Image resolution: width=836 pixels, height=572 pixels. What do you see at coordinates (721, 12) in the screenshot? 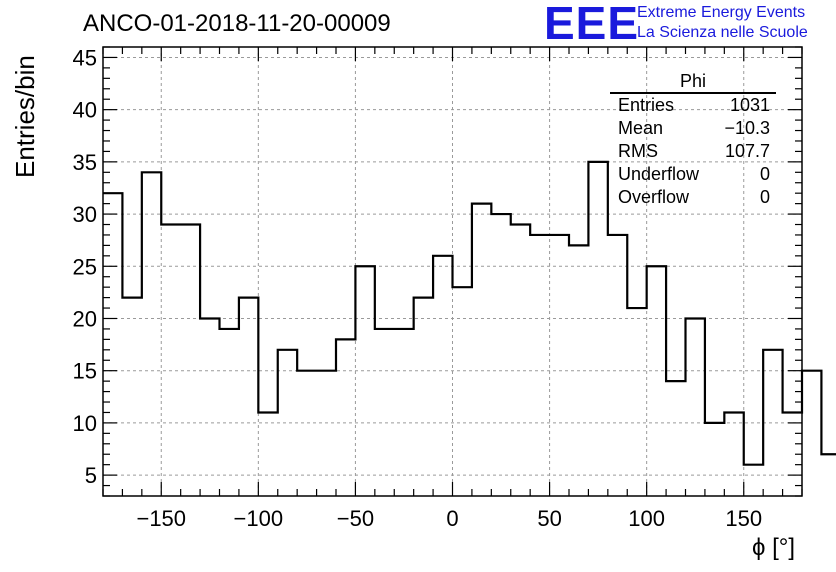
I see `logo-line-1: Extreme Energy Events` at bounding box center [721, 12].